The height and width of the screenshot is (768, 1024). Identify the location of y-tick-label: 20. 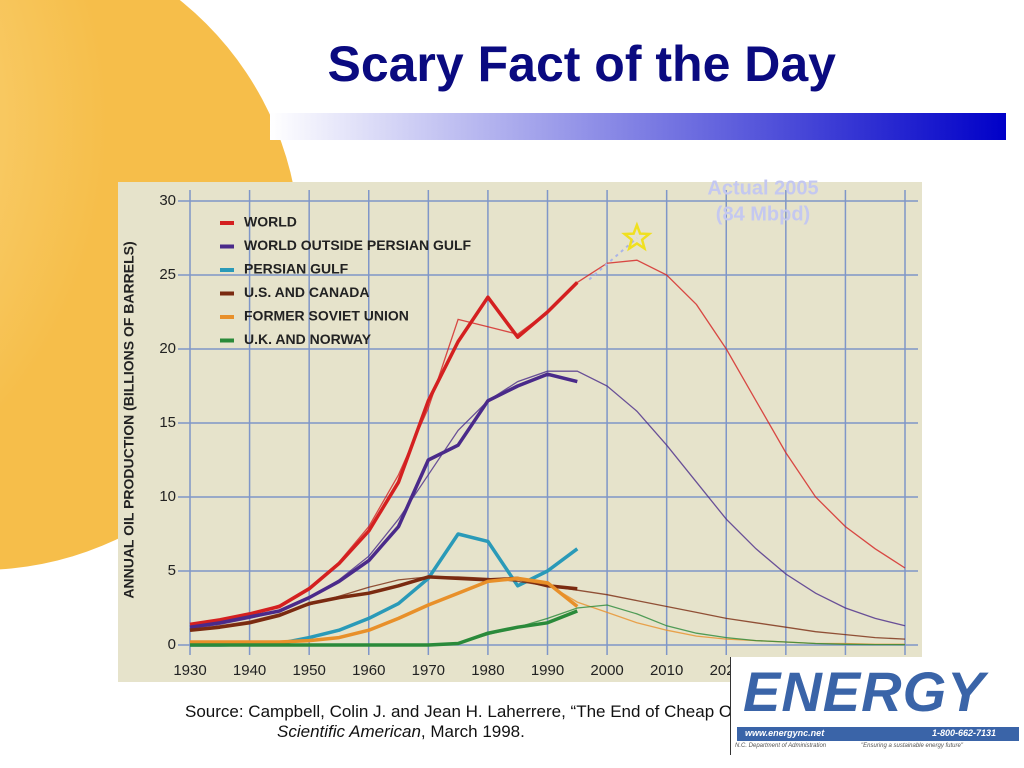
(167, 348).